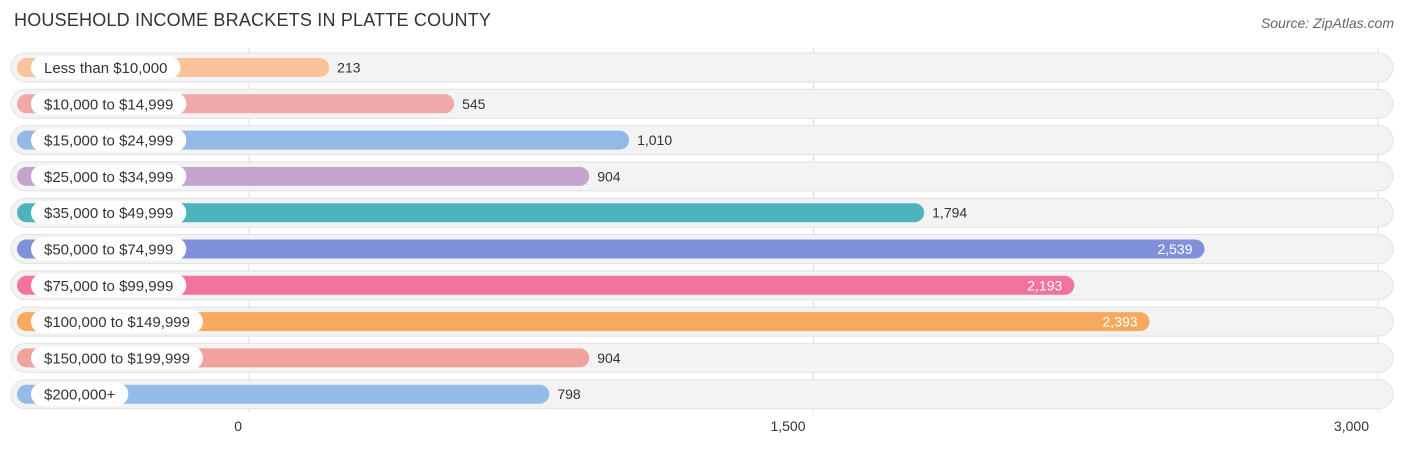  I want to click on bar-row: $35,000 to $49,999 1,794, so click(702, 212).